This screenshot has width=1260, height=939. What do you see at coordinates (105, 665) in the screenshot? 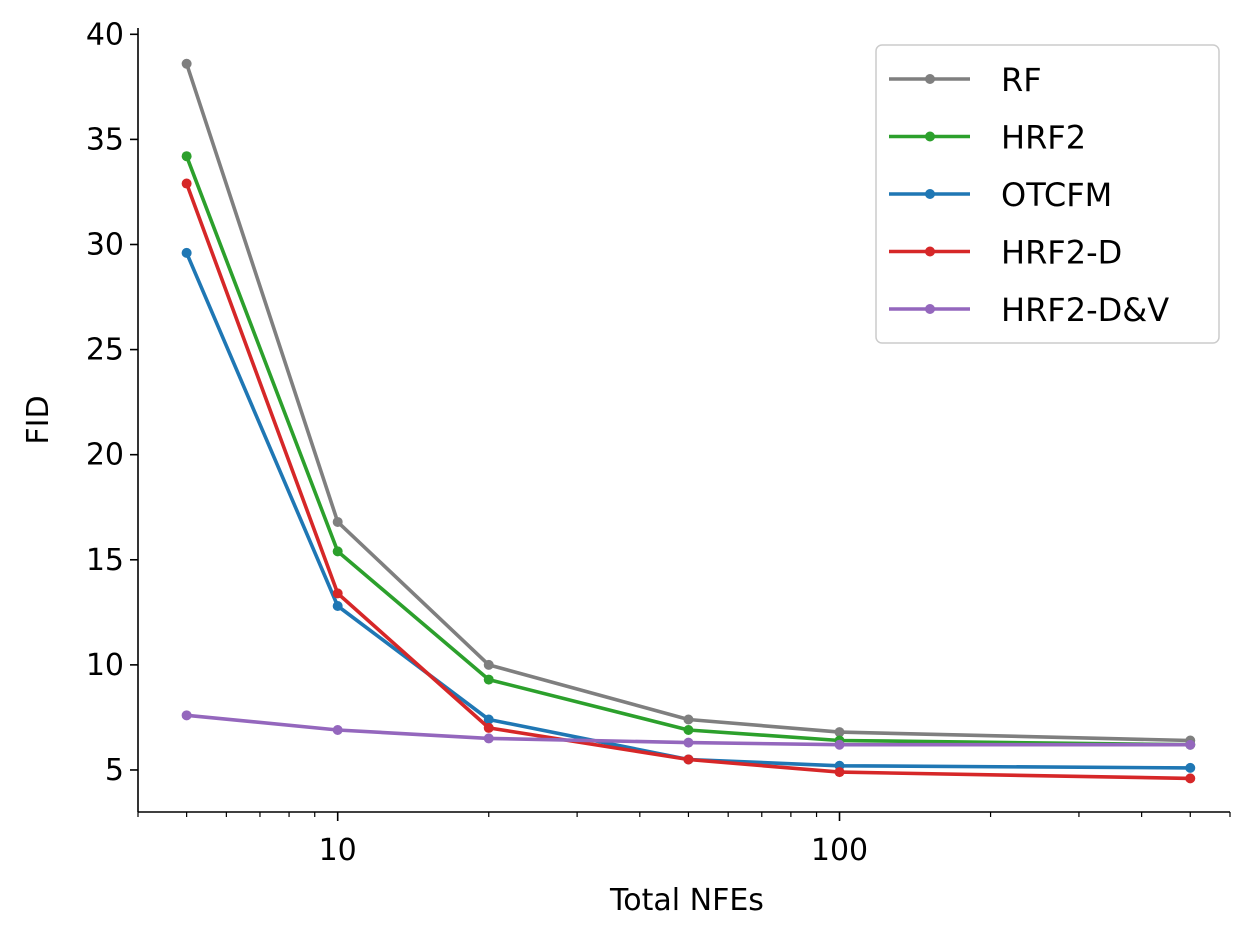
I see `y-tick-label: 10` at bounding box center [105, 665].